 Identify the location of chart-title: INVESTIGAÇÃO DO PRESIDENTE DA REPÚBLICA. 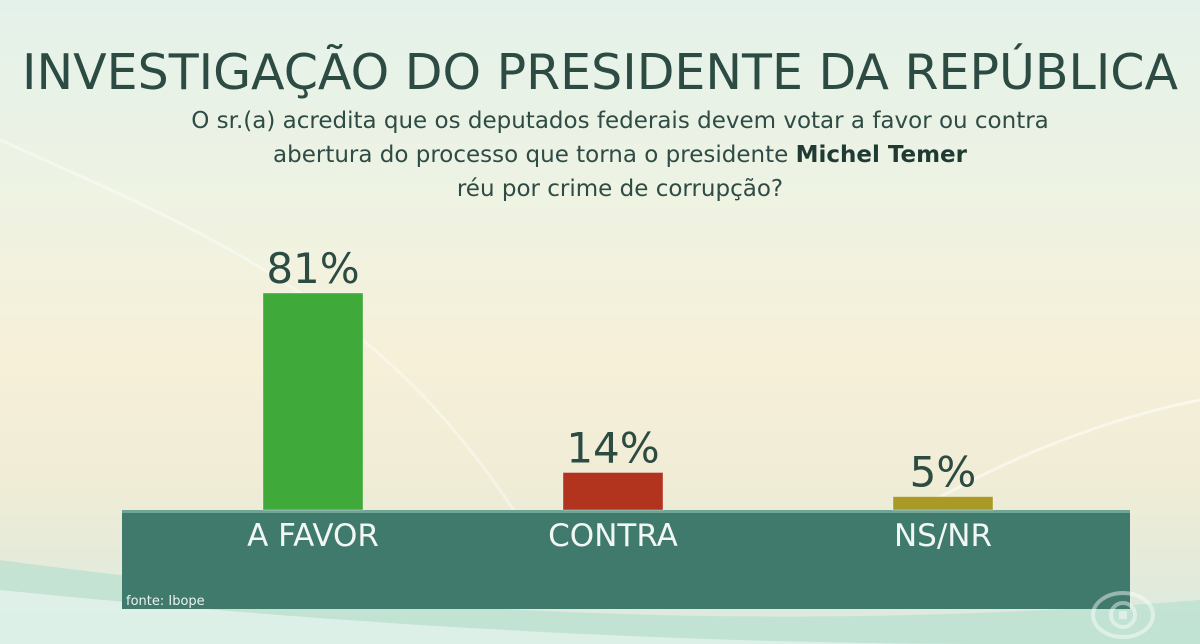
(600, 72).